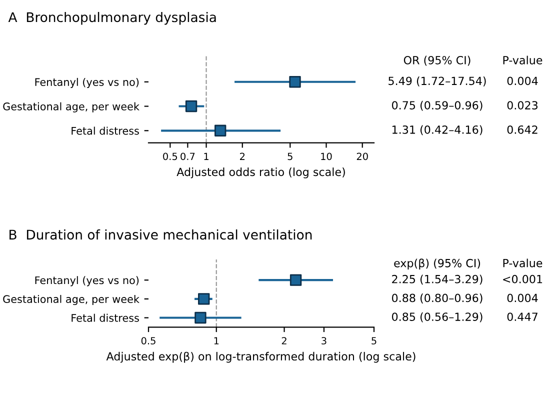  I want to click on text: exp(β) (95% CI), so click(437, 264).